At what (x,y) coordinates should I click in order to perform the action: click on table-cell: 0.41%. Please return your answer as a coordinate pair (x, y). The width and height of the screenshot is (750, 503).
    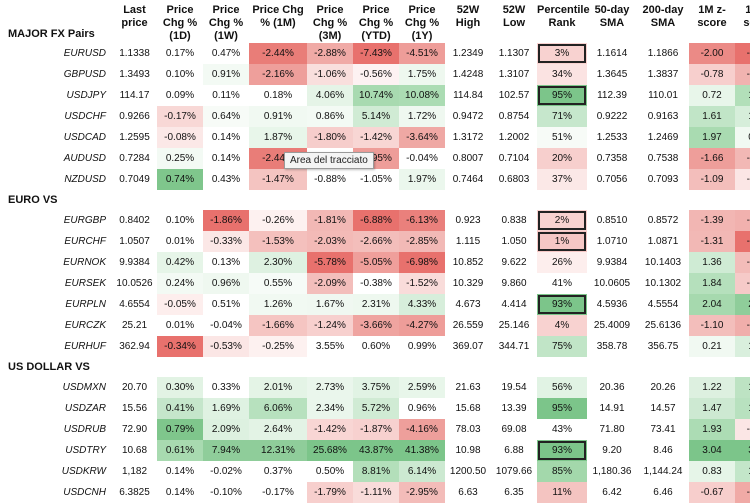
    Looking at the image, I should click on (180, 408).